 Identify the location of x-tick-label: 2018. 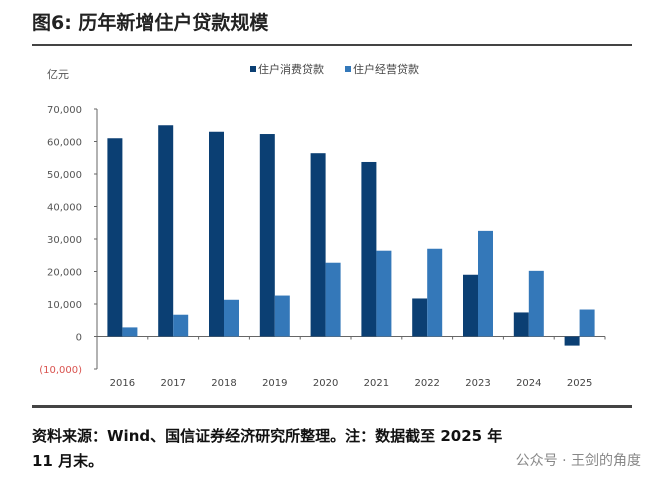
(223, 383).